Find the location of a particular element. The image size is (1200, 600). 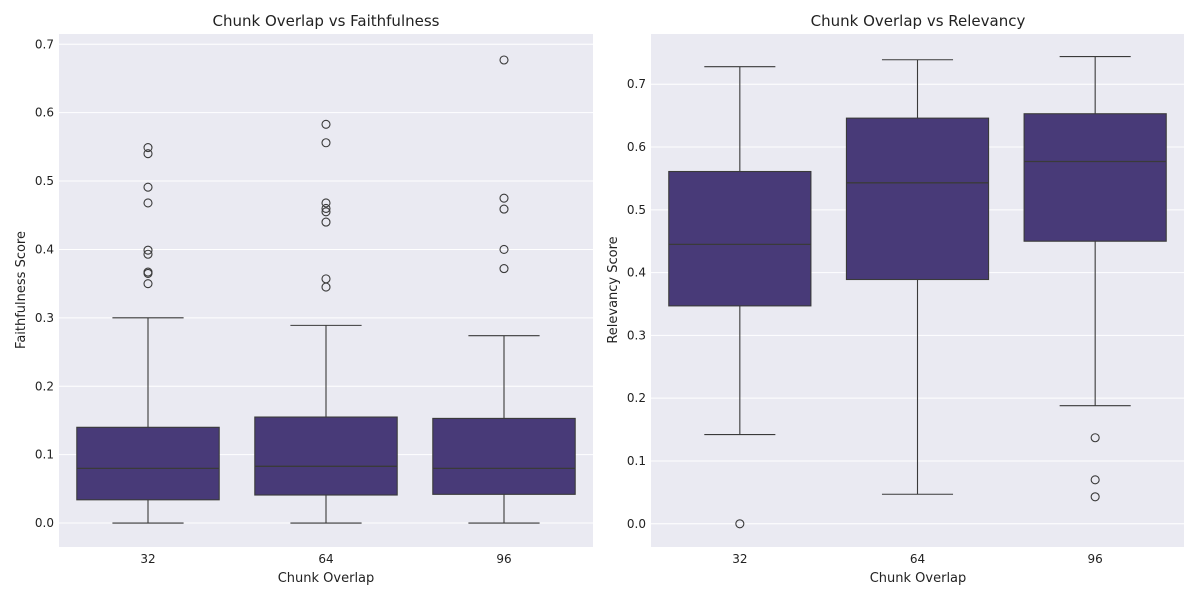

chart-title-faithfulness: Chunk Overlap vs Faithfulness is located at coordinates (326, 21).